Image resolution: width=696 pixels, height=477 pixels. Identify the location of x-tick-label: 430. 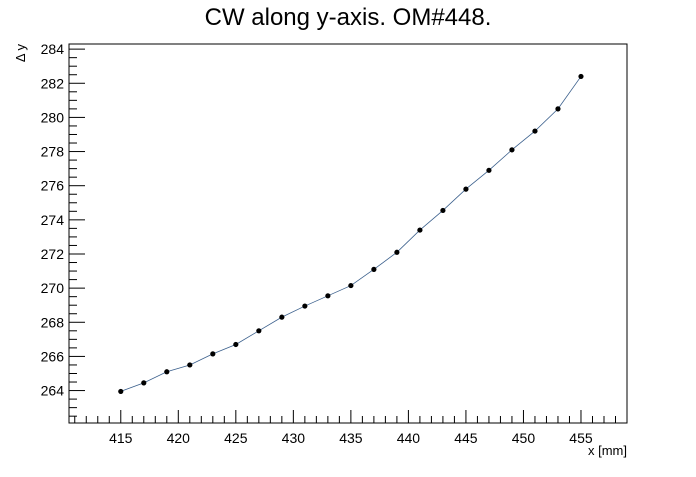
(294, 438).